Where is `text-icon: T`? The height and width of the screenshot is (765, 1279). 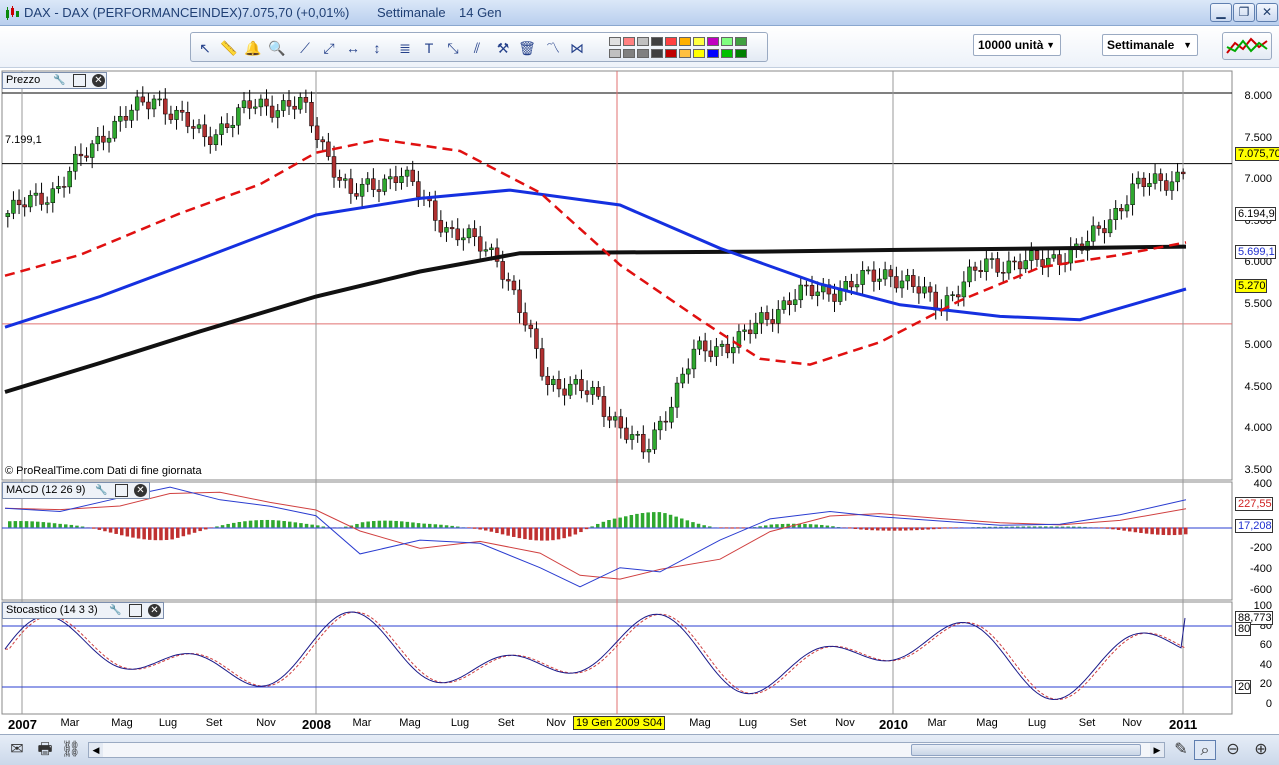
text-icon: T is located at coordinates (429, 48).